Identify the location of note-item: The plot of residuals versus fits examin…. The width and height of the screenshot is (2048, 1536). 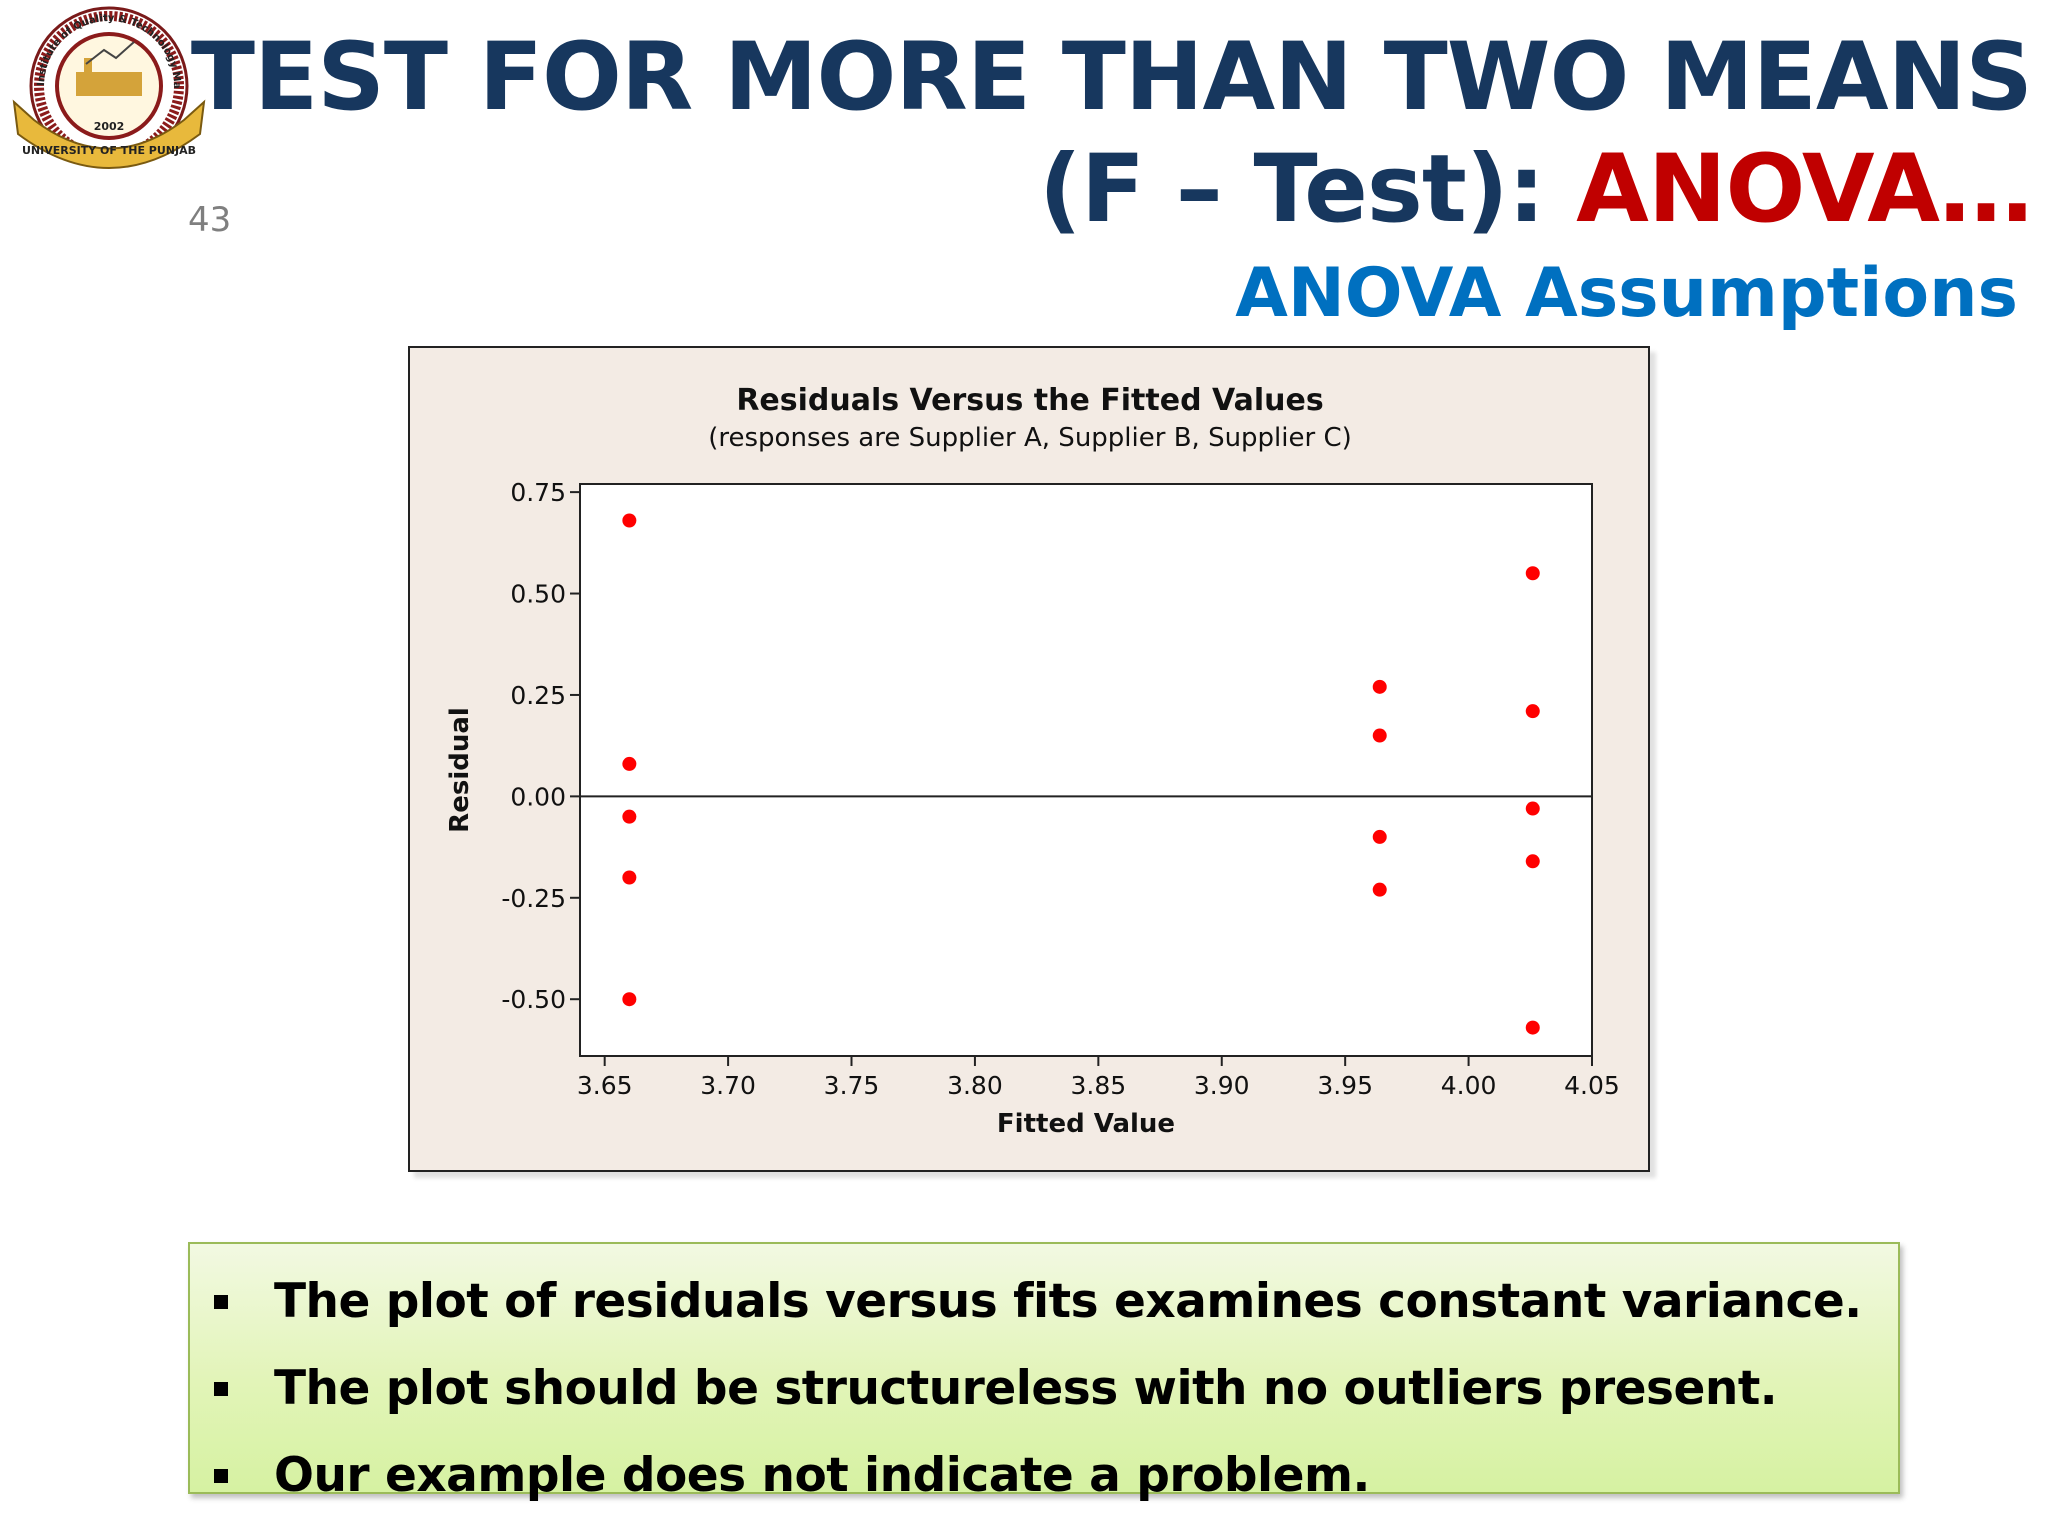
(1046, 1301).